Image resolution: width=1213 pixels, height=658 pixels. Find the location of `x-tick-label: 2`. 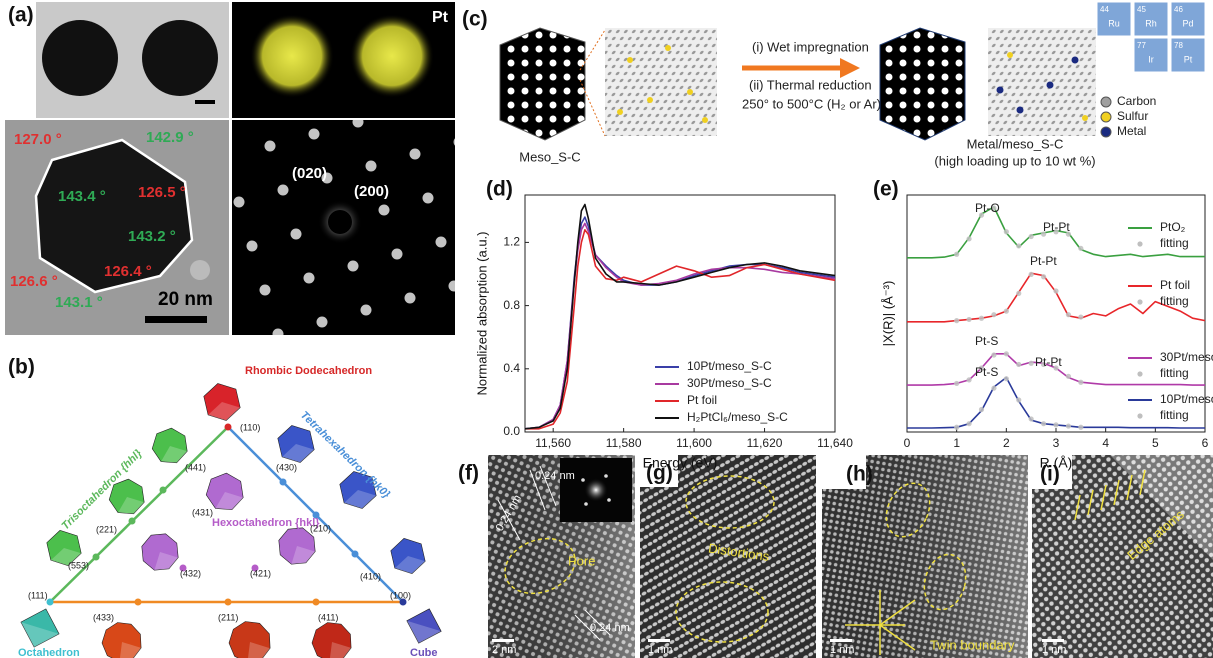

x-tick-label: 2 is located at coordinates (1006, 443).